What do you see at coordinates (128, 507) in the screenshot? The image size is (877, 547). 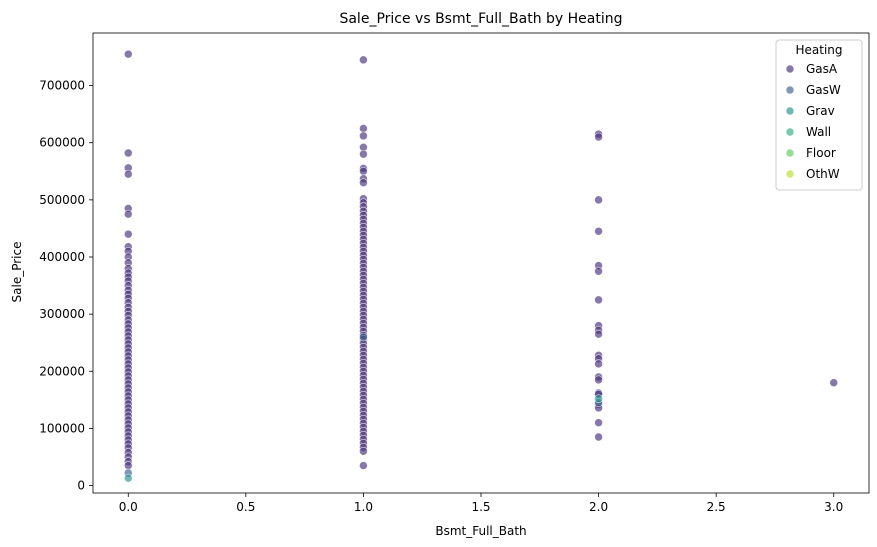 I see `x-tick-label: 0.0` at bounding box center [128, 507].